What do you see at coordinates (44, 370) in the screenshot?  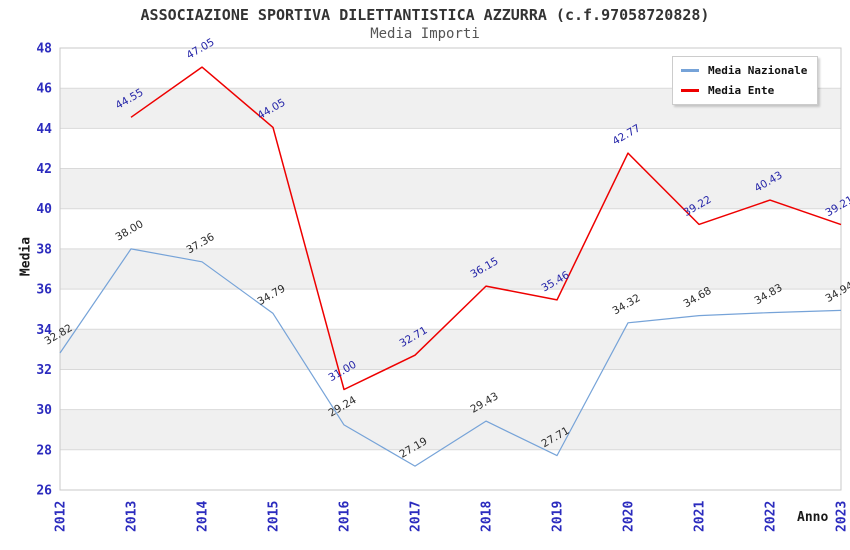 I see `y-tick-label: 32` at bounding box center [44, 370].